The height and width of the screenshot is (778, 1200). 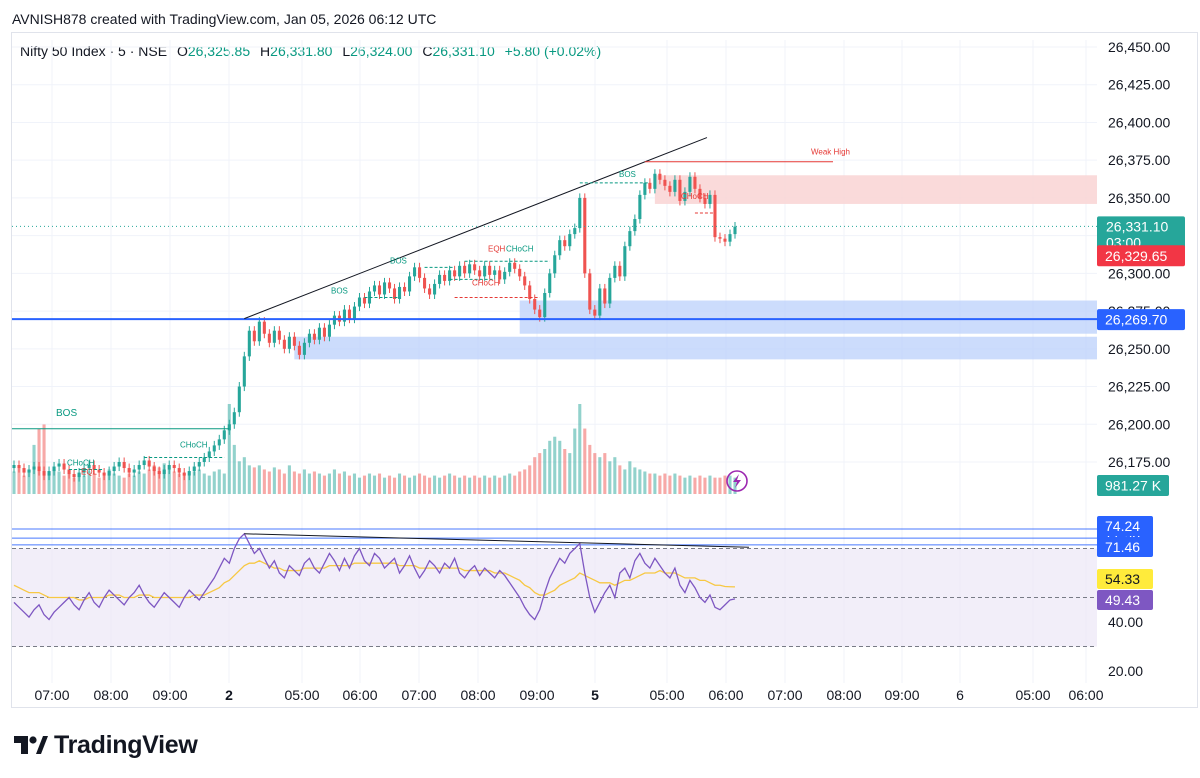 I want to click on tradingview-logo: TradingView, so click(x=106, y=745).